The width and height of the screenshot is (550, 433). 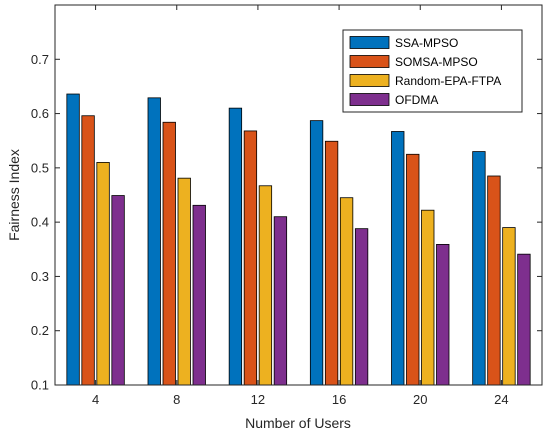 I want to click on legend-label: SSA-MPSO, so click(x=426, y=43).